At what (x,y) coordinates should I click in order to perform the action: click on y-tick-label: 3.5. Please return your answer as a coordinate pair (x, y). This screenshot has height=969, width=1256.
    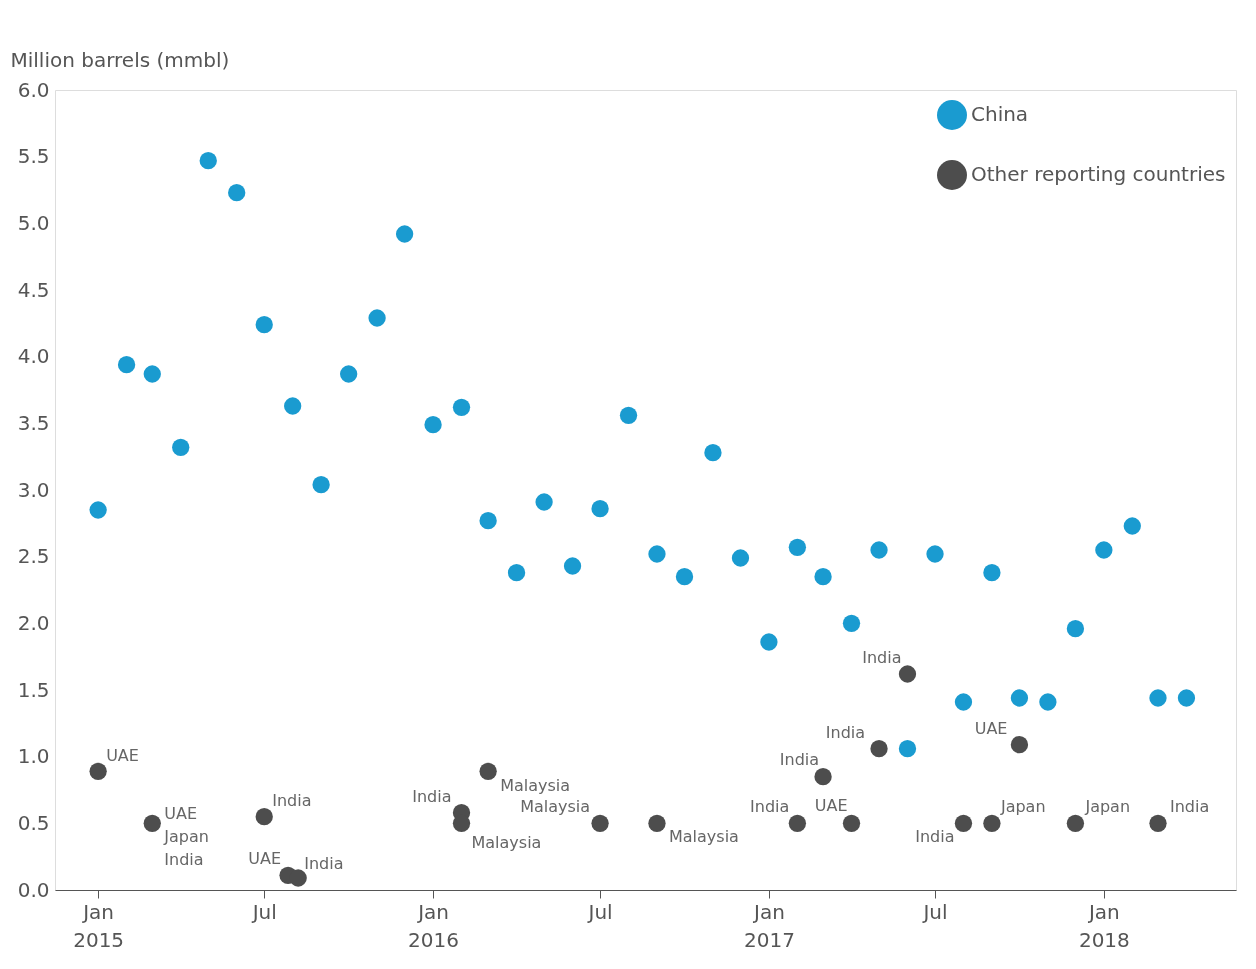
    Looking at the image, I should click on (33, 422).